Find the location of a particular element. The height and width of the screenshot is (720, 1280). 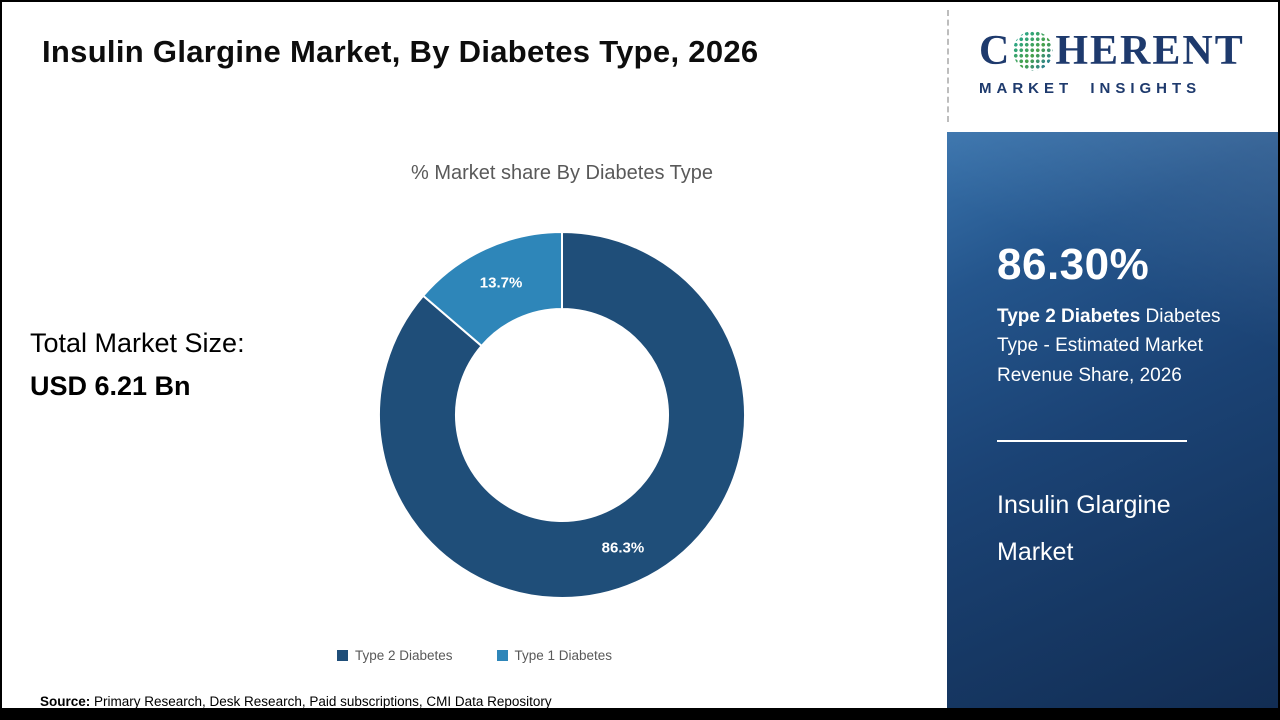

total-market-size-label: Total Market Size: is located at coordinates (137, 343).